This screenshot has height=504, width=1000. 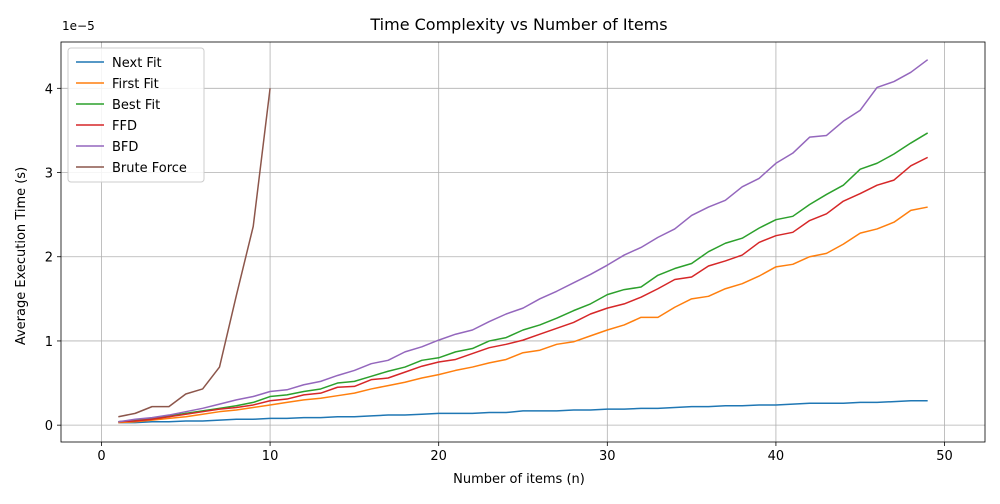 What do you see at coordinates (149, 168) in the screenshot?
I see `legend-label-brute-force: Brute Force` at bounding box center [149, 168].